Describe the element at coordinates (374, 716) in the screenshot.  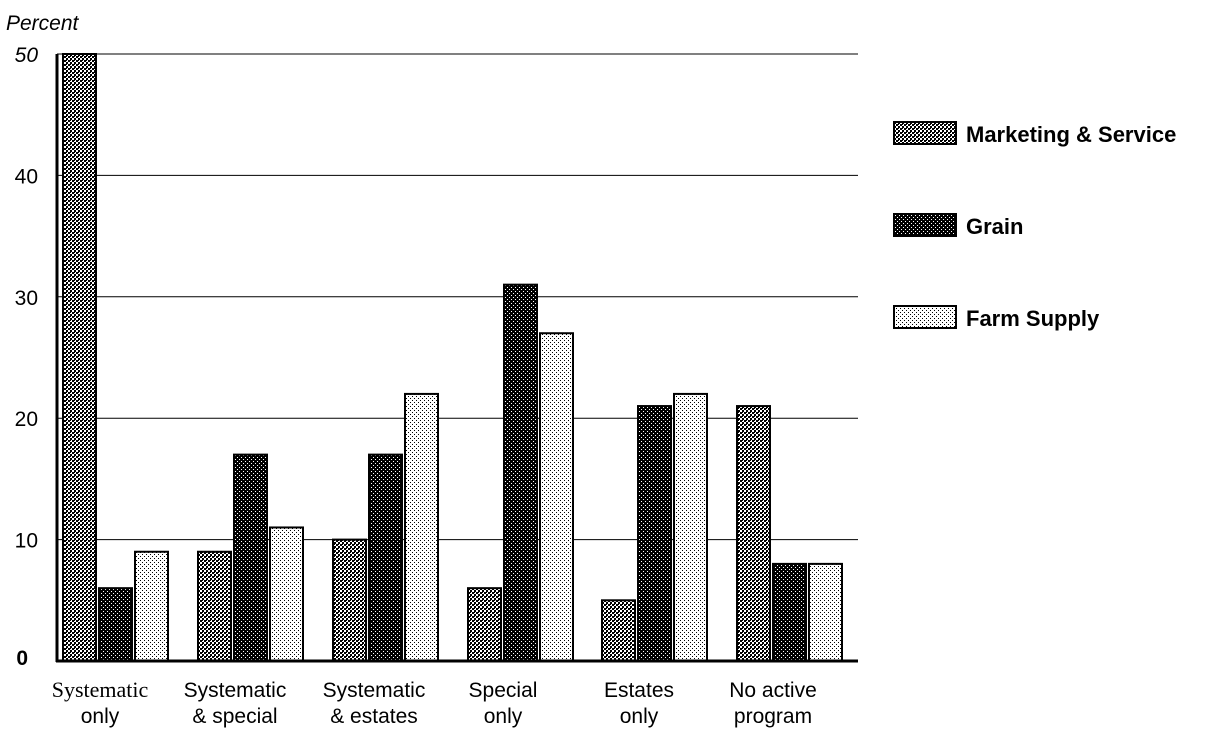
I see `x-category-label: & estates` at that location.